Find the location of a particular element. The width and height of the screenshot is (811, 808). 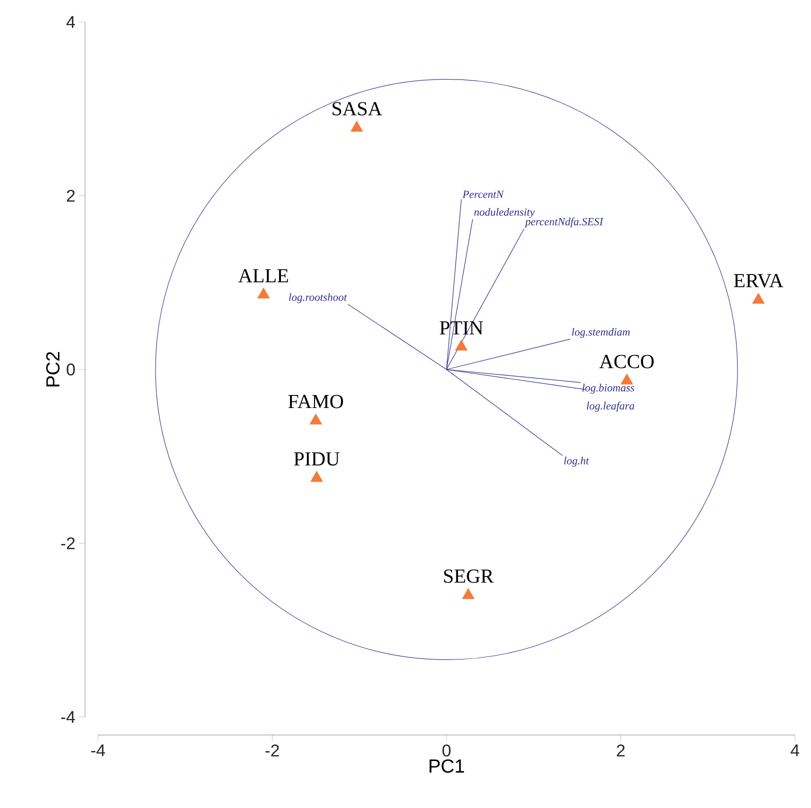

series-label: PercentN is located at coordinates (483, 194).